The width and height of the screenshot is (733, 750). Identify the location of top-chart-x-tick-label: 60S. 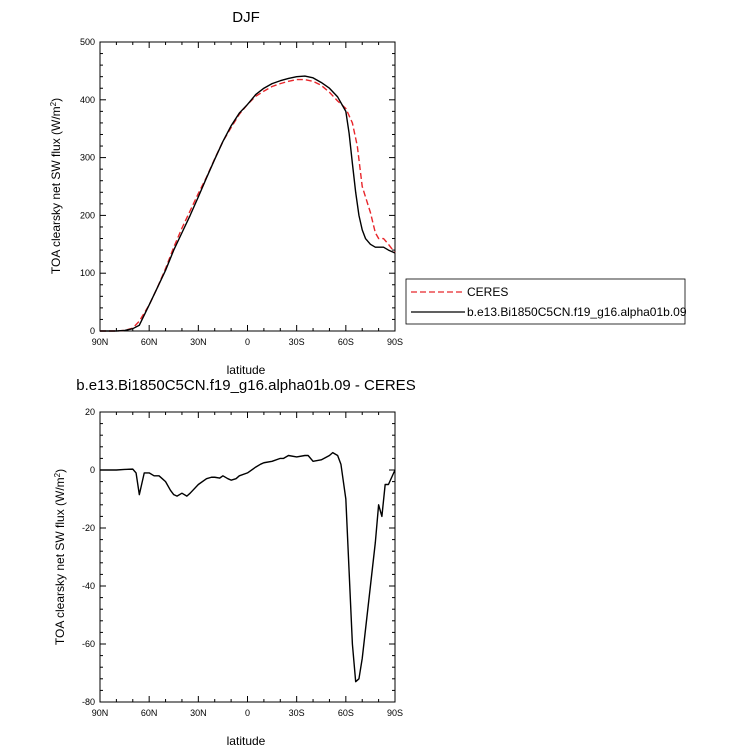
(346, 342).